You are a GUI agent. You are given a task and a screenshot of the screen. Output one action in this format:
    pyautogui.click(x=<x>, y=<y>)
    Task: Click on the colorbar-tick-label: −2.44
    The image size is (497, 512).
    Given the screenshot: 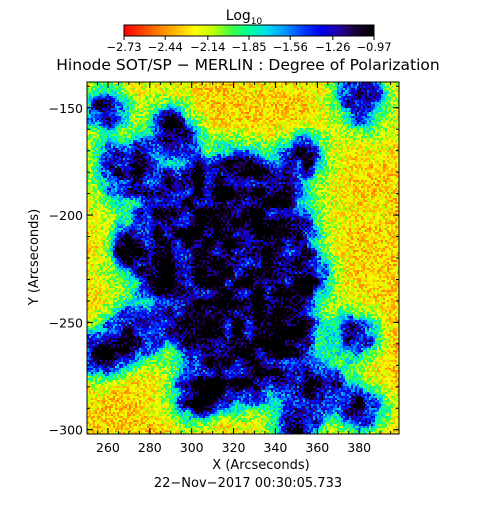 What is the action you would take?
    pyautogui.click(x=165, y=47)
    